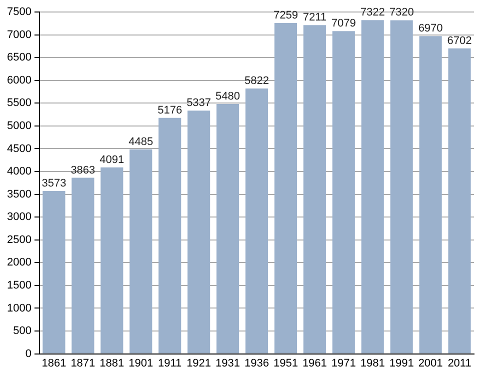 The width and height of the screenshot is (488, 373). What do you see at coordinates (343, 363) in the screenshot?
I see `x-tick-label: 1971` at bounding box center [343, 363].